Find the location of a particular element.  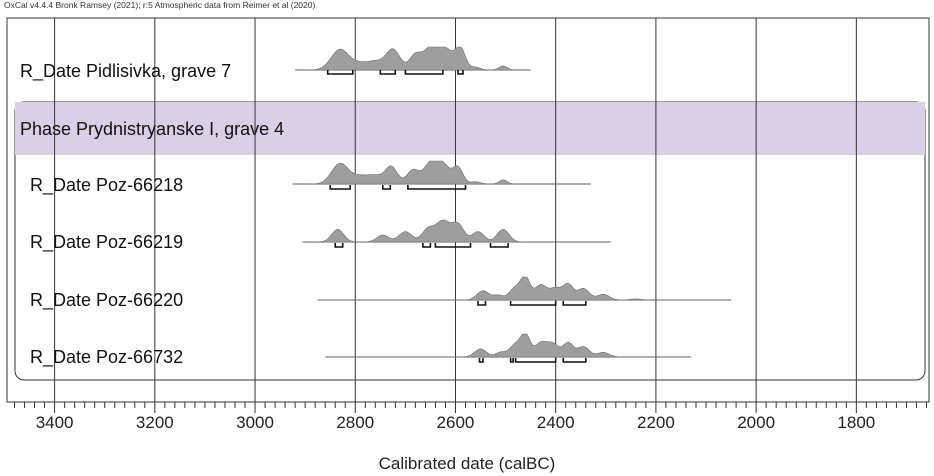

x-tick-label: 2200 is located at coordinates (656, 422).